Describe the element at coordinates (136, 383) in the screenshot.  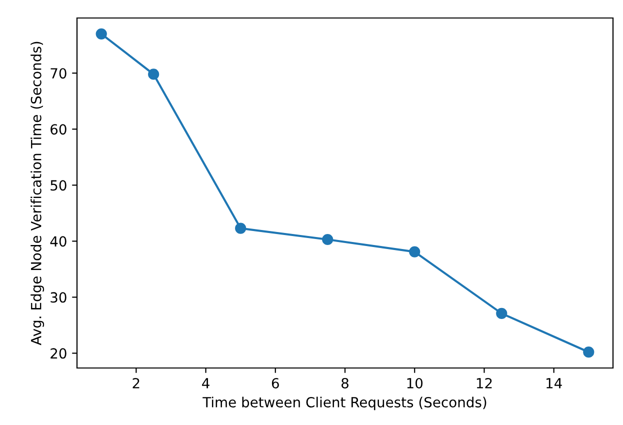
I see `x-tick-label: 2` at that location.